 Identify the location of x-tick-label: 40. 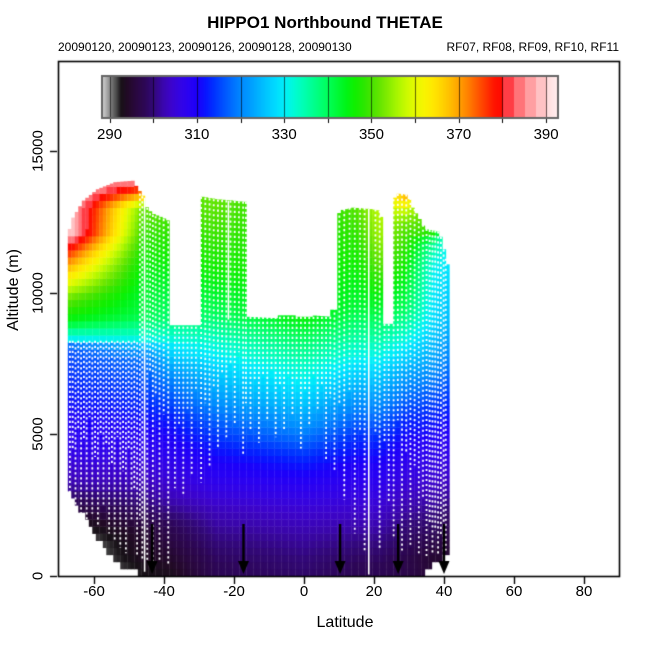
(444, 591).